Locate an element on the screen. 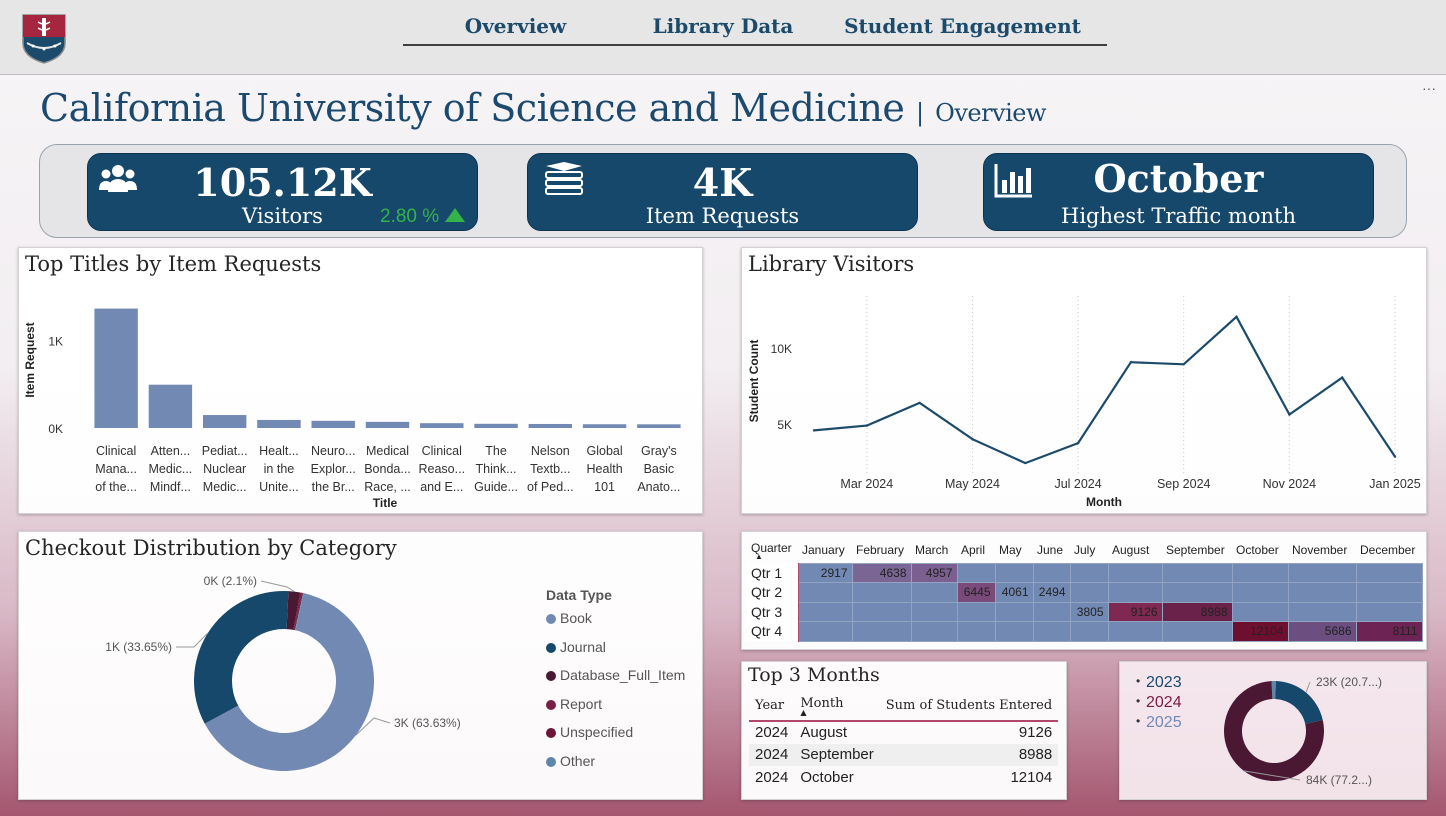 This screenshot has width=1446, height=816. table-row: 2024 October 12104 is located at coordinates (903, 777).